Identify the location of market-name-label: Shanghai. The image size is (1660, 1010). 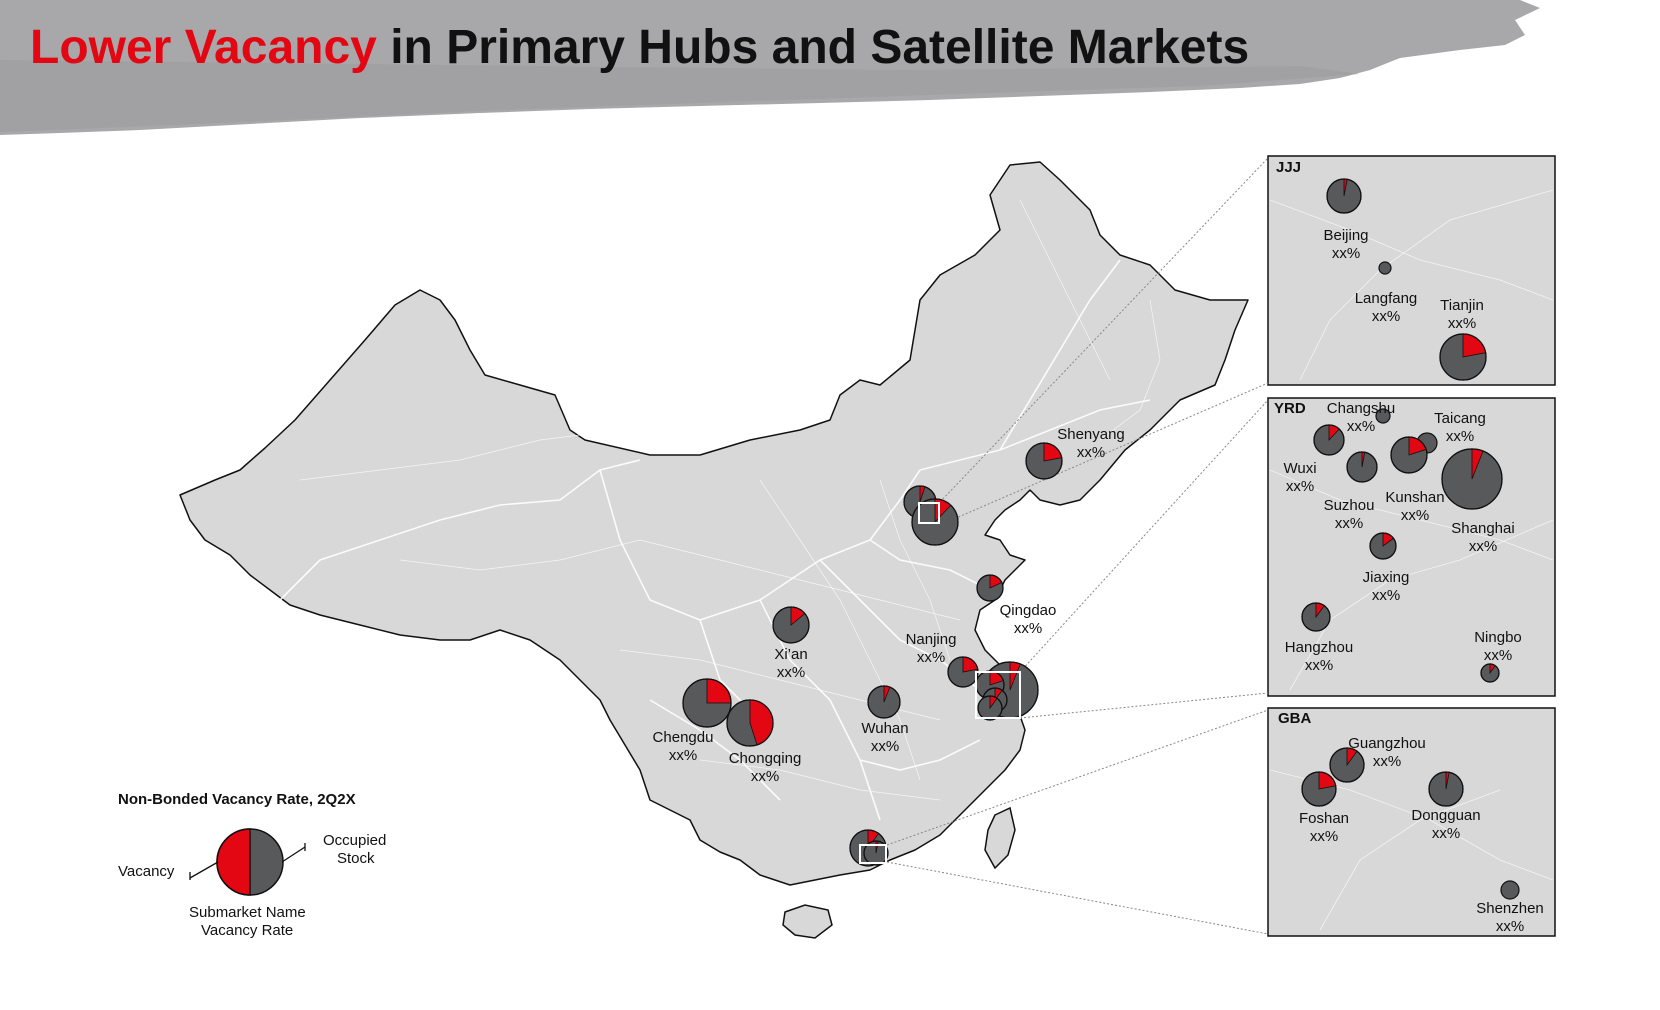
(1482, 528).